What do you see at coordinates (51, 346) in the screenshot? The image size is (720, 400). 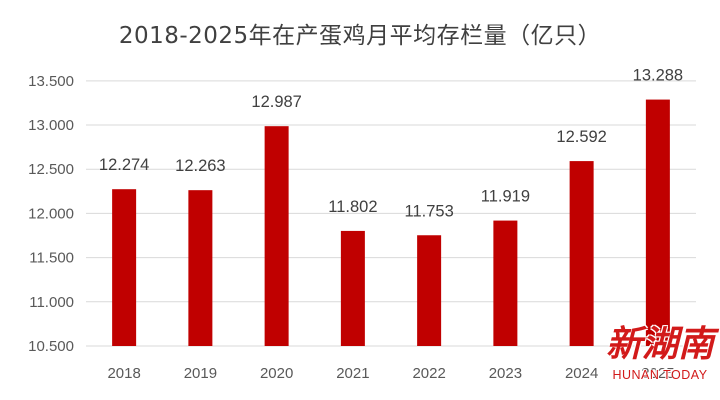 I see `y-tick-label: 10.500` at bounding box center [51, 346].